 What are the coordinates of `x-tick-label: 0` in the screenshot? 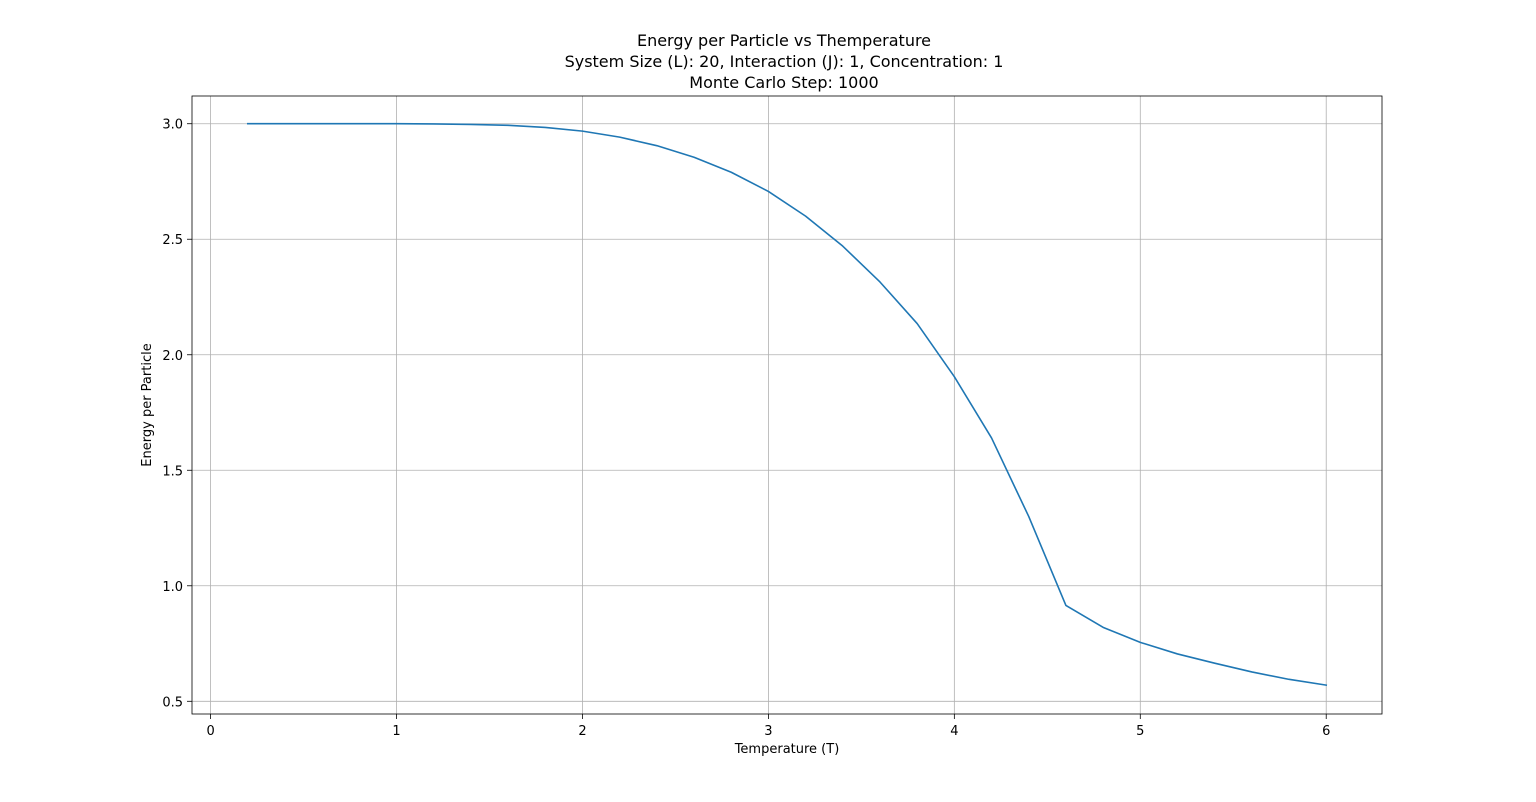 It's located at (210, 731).